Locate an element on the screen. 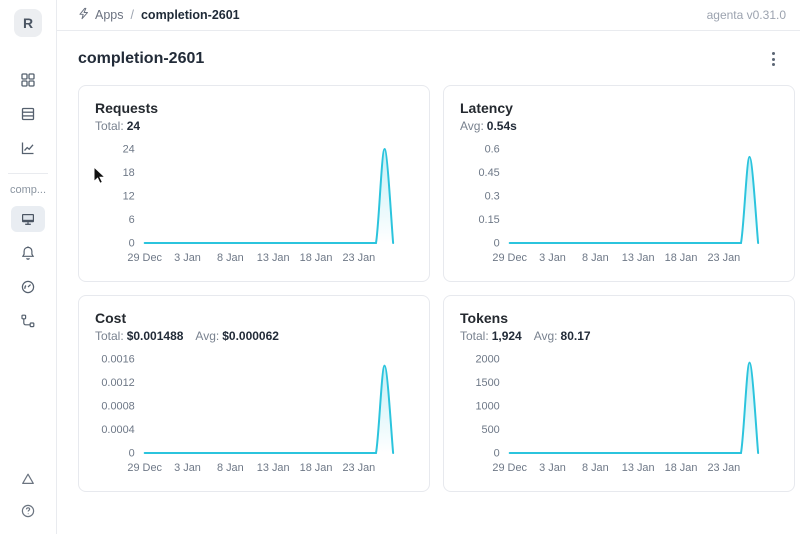 Image resolution: width=800 pixels, height=534 pixels. axis-tick-label: 0.45 is located at coordinates (488, 173).